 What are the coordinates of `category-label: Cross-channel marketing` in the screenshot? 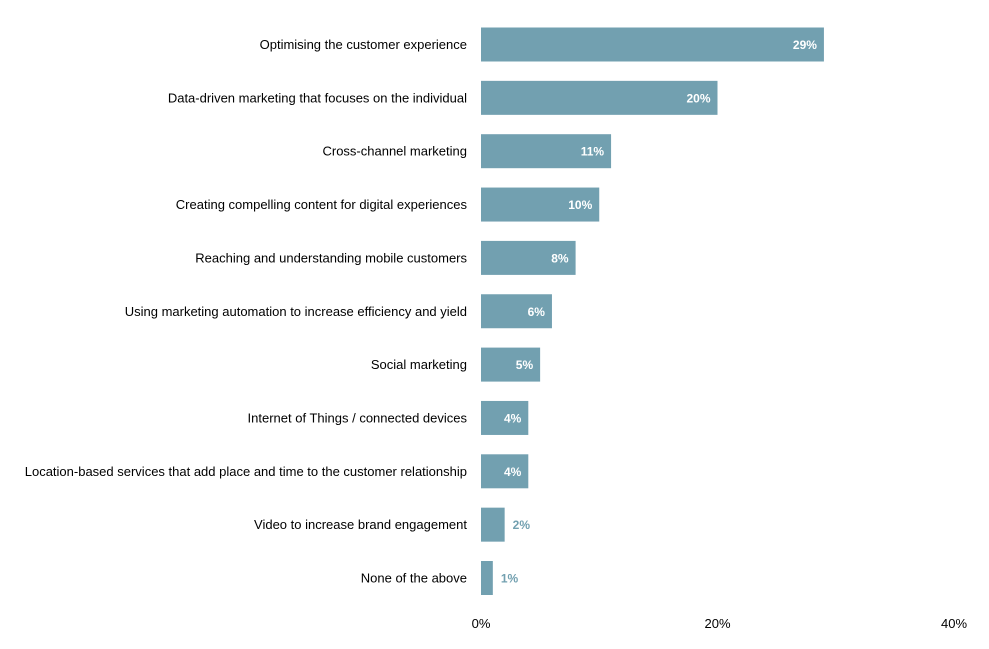 It's located at (394, 151).